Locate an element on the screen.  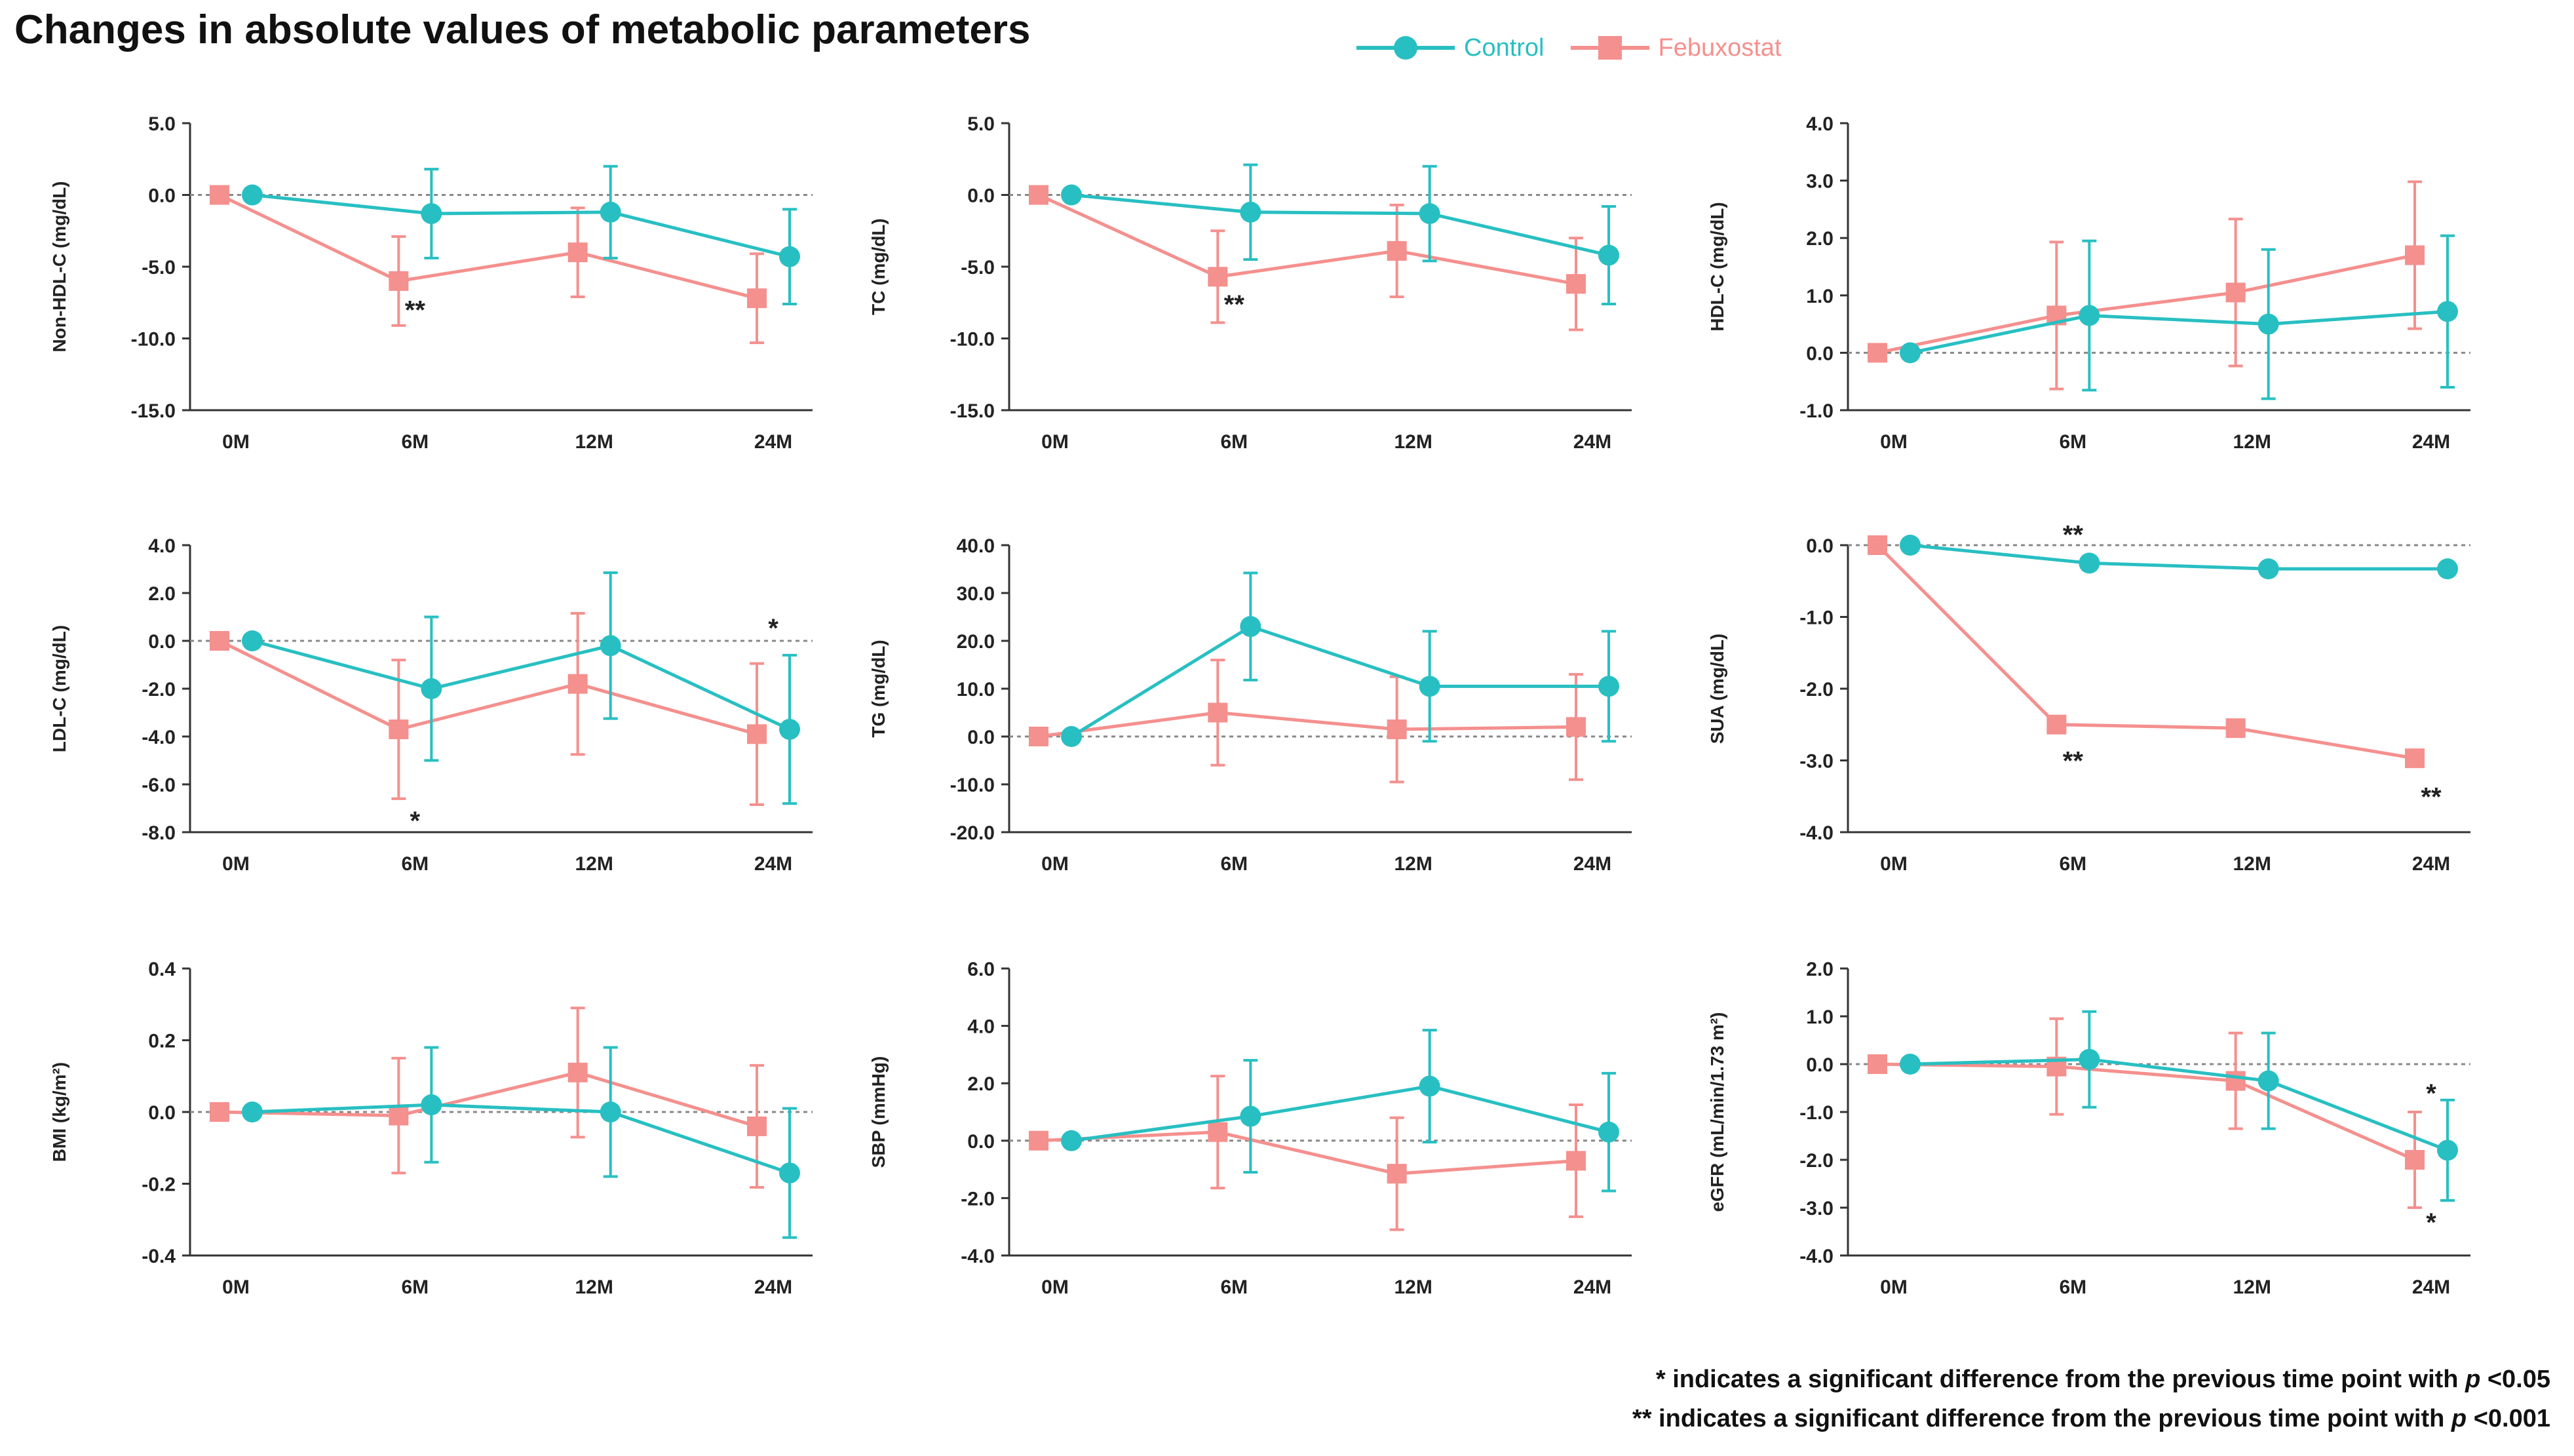
y-tick-label: -0.4 is located at coordinates (159, 1256).